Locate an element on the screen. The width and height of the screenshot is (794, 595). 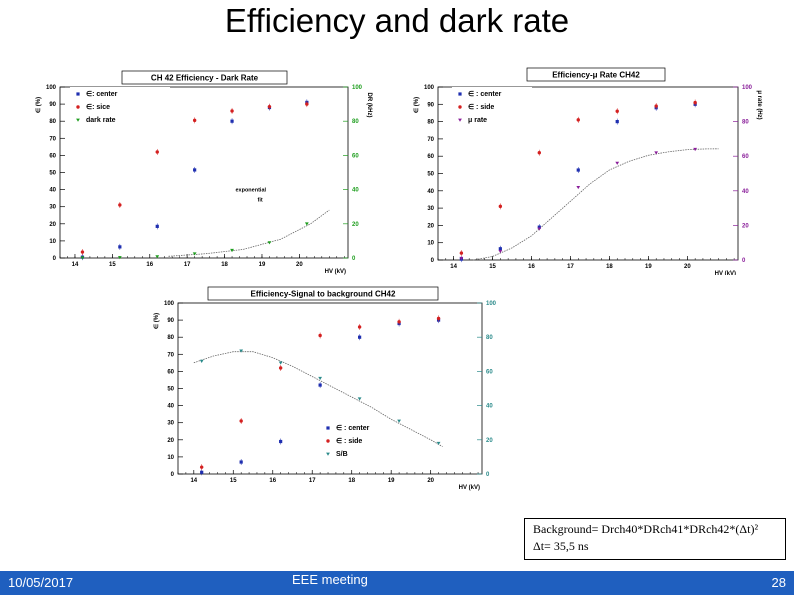
legend-label: μ rate is located at coordinates (477, 120).